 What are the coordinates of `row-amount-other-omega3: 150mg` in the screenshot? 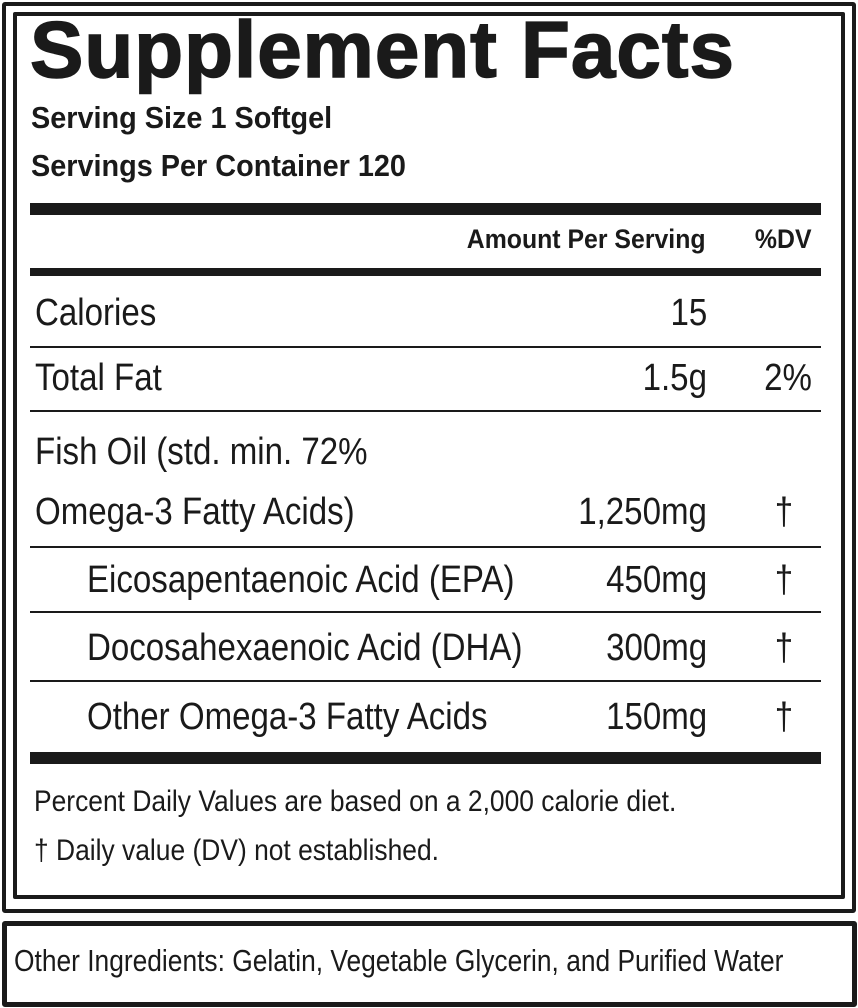 It's located at (656, 717).